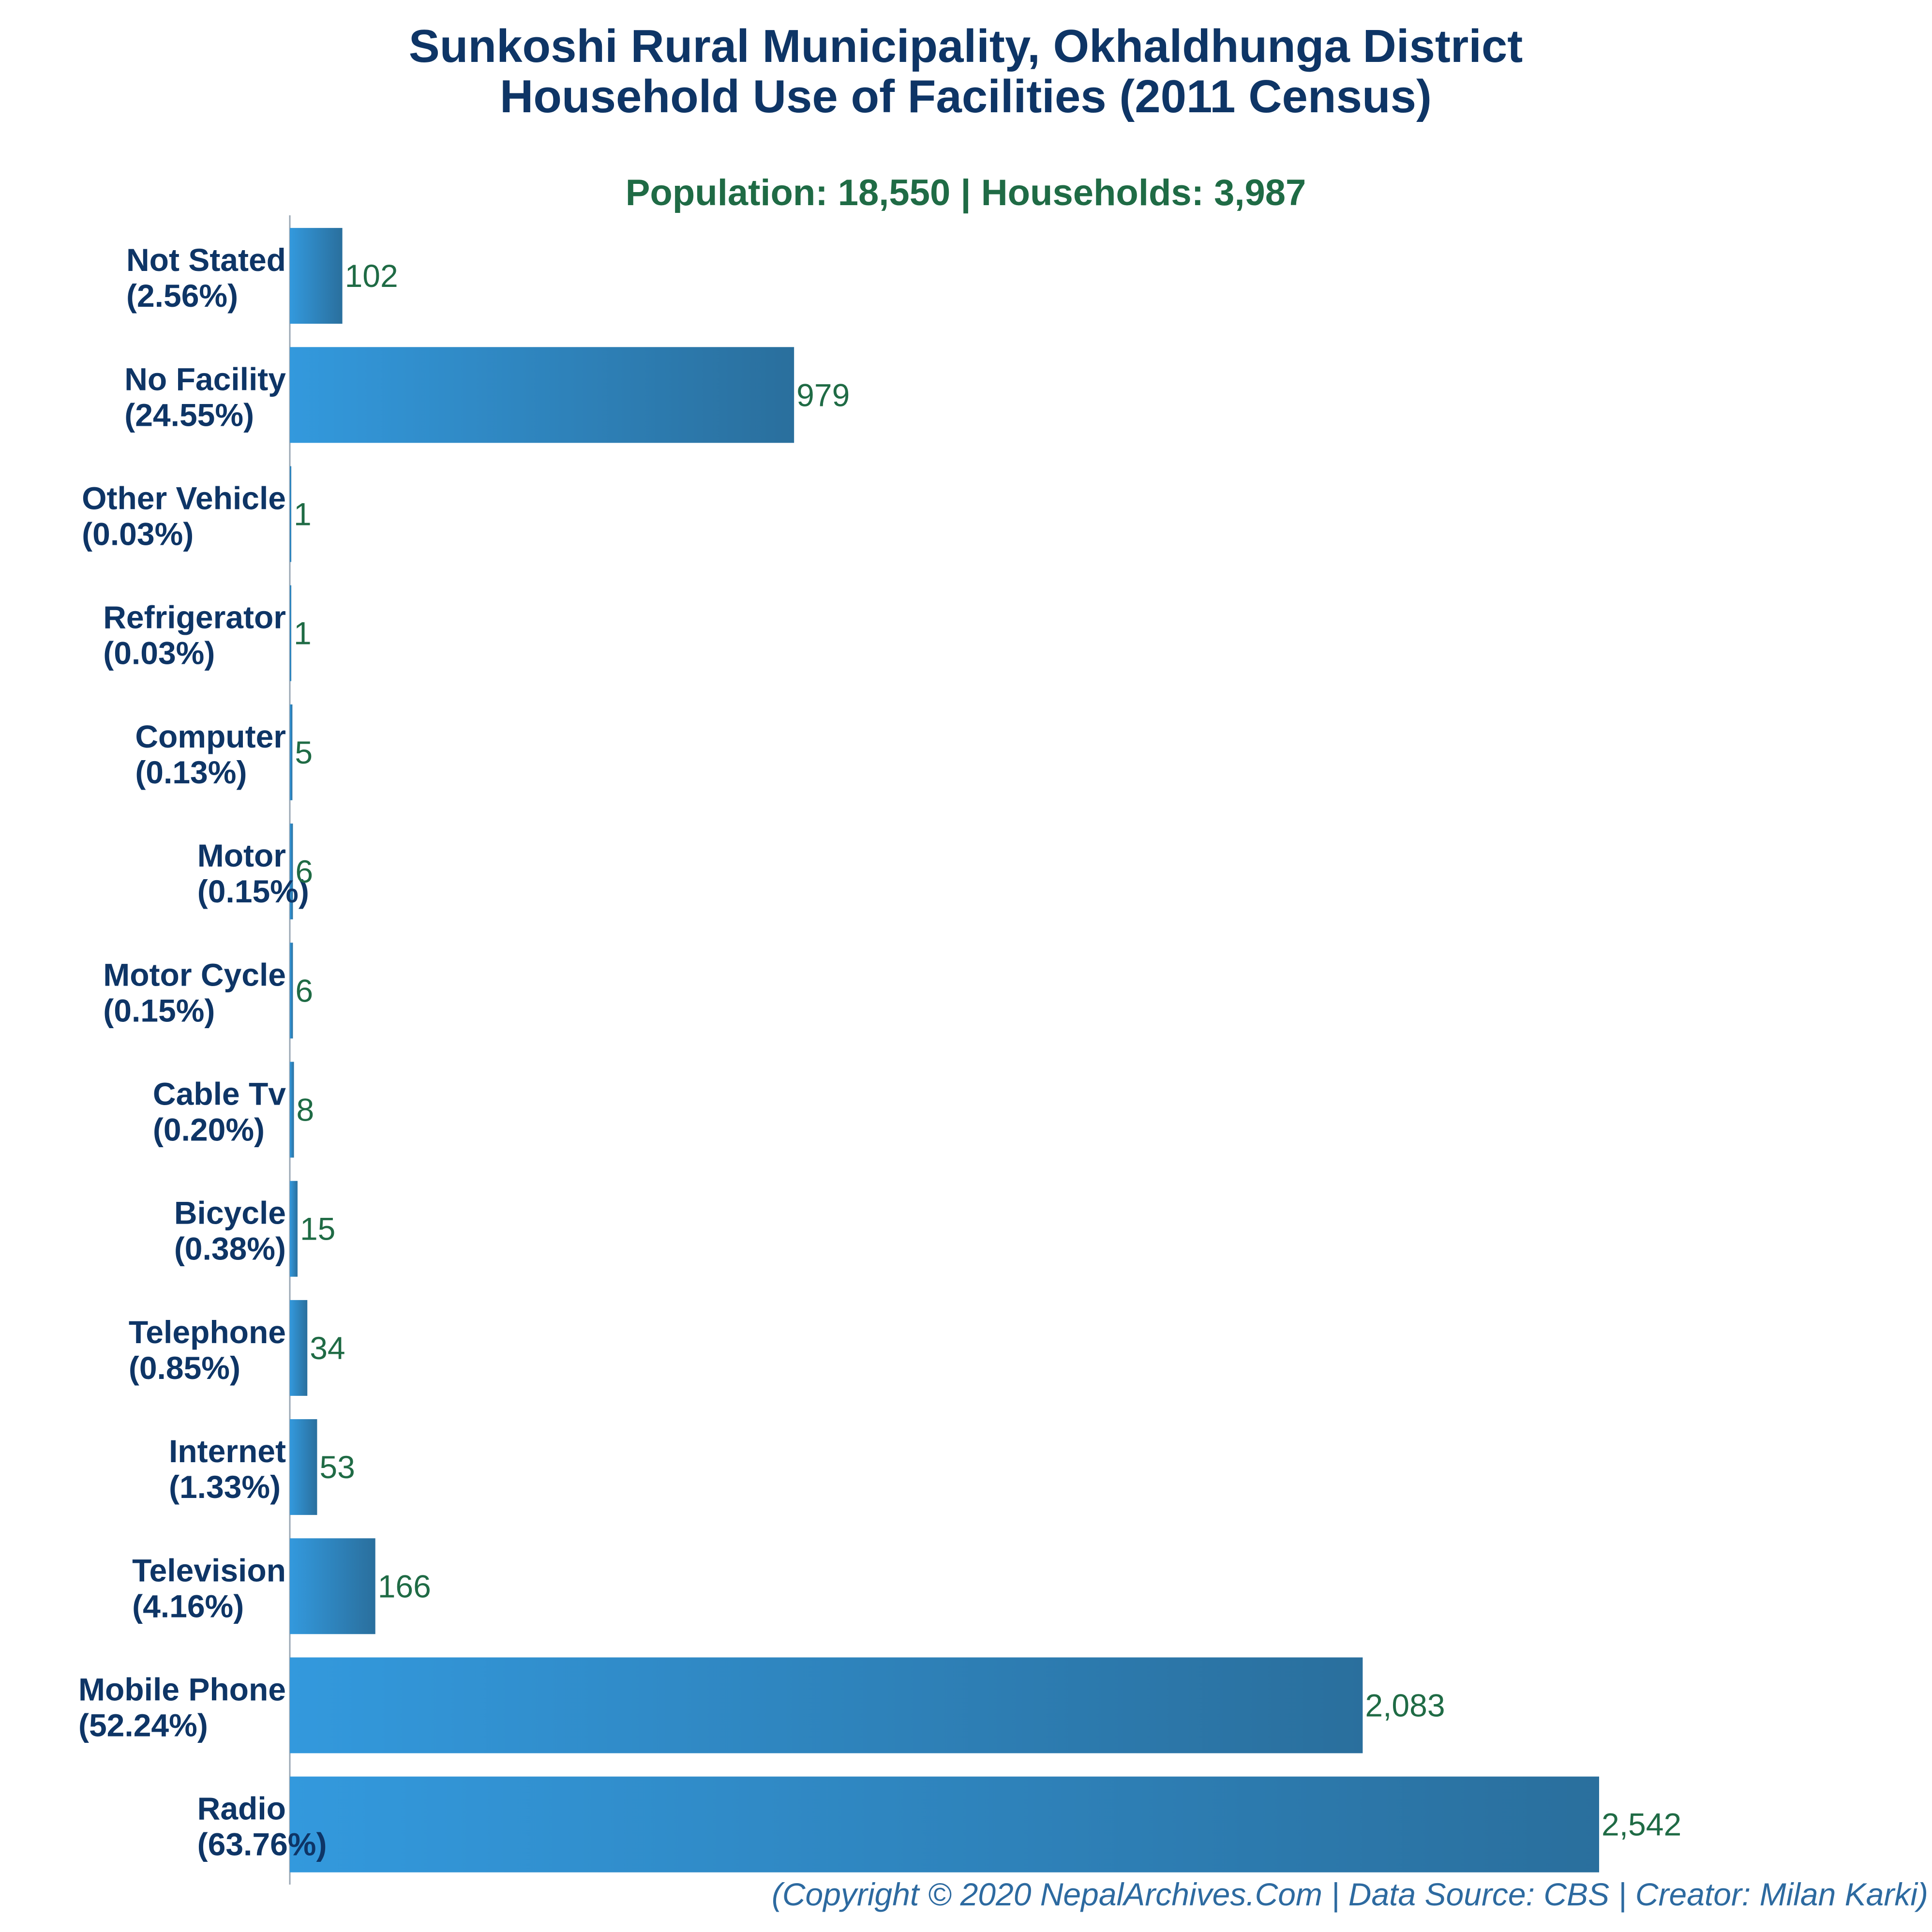 The width and height of the screenshot is (1932, 1932). What do you see at coordinates (404, 1586) in the screenshot?
I see `value-label-television: 166` at bounding box center [404, 1586].